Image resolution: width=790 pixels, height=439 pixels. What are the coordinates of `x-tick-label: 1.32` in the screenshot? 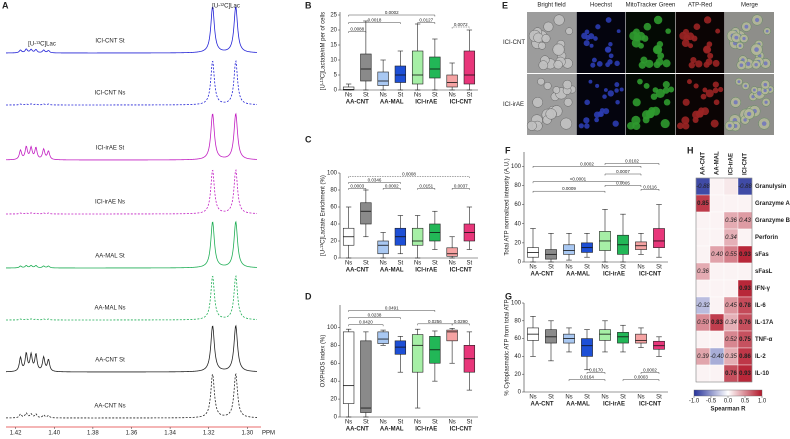 It's located at (209, 434).